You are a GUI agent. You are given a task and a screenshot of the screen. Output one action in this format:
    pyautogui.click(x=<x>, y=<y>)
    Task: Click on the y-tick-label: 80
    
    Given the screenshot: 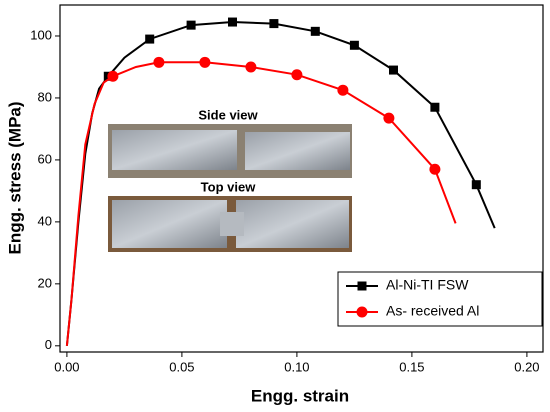 What is the action you would take?
    pyautogui.click(x=45, y=96)
    